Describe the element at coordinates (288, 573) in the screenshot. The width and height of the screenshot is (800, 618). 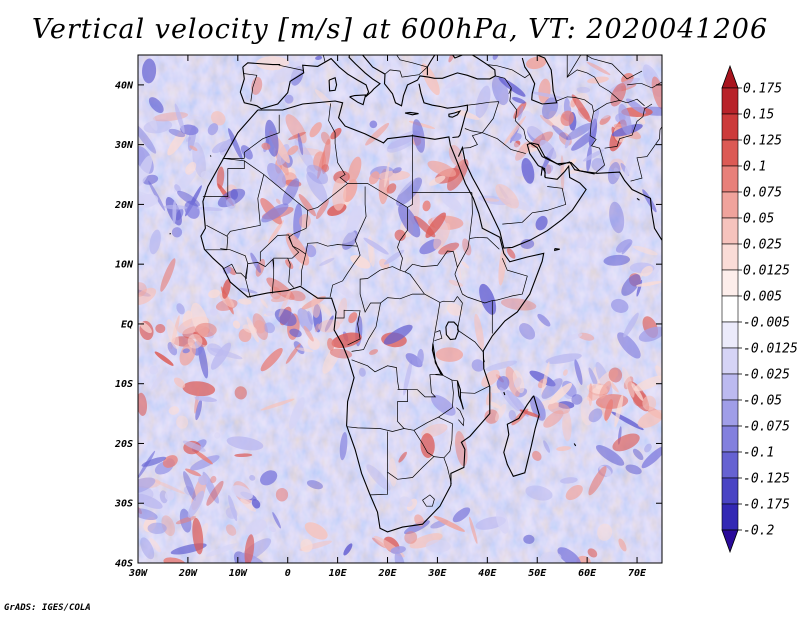
I see `lon-tick-label: 0` at that location.